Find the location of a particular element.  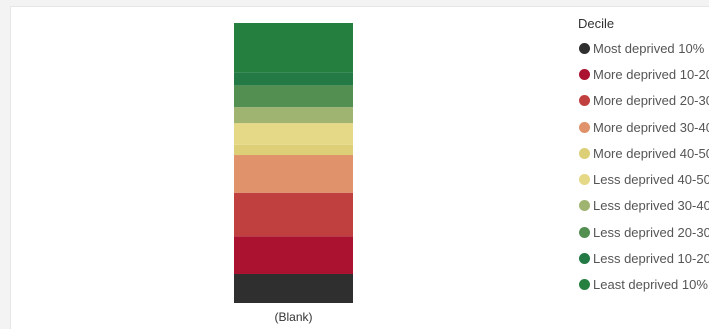

legend-item-2: More deprived 10-20% is located at coordinates (643, 74).